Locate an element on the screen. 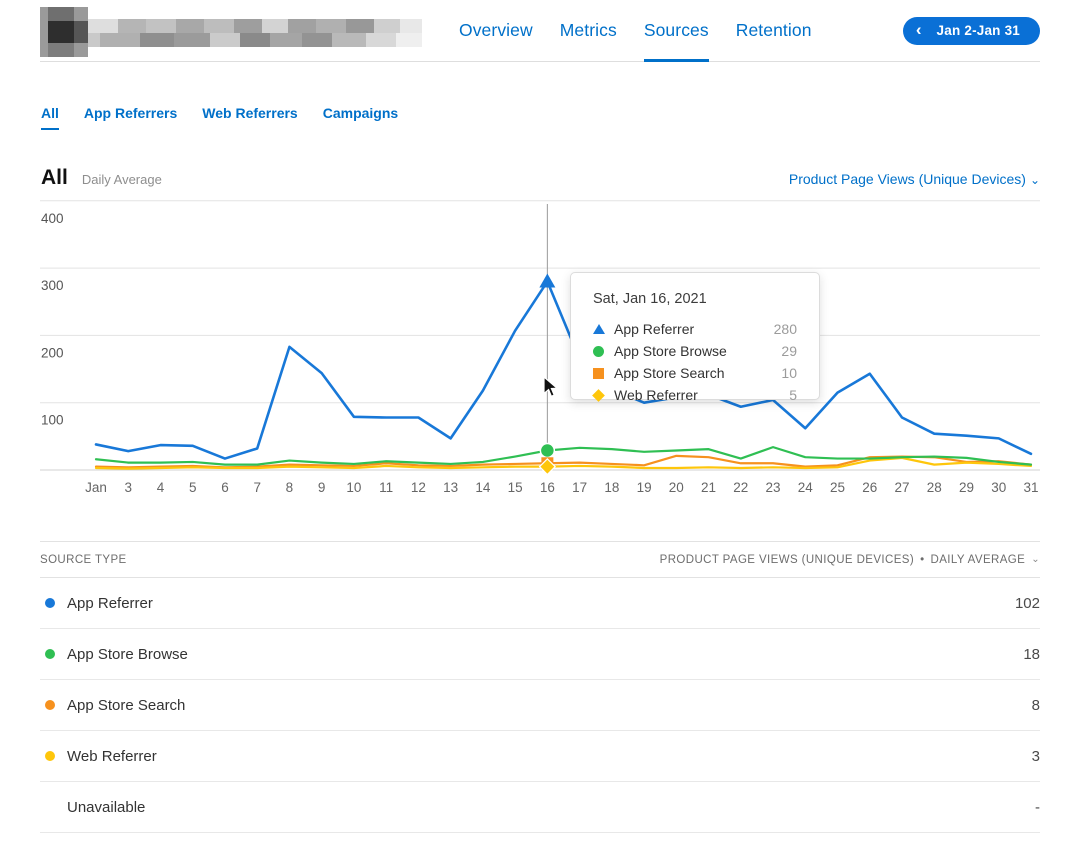 The height and width of the screenshot is (850, 1077). svg-text: 26 is located at coordinates (869, 487).